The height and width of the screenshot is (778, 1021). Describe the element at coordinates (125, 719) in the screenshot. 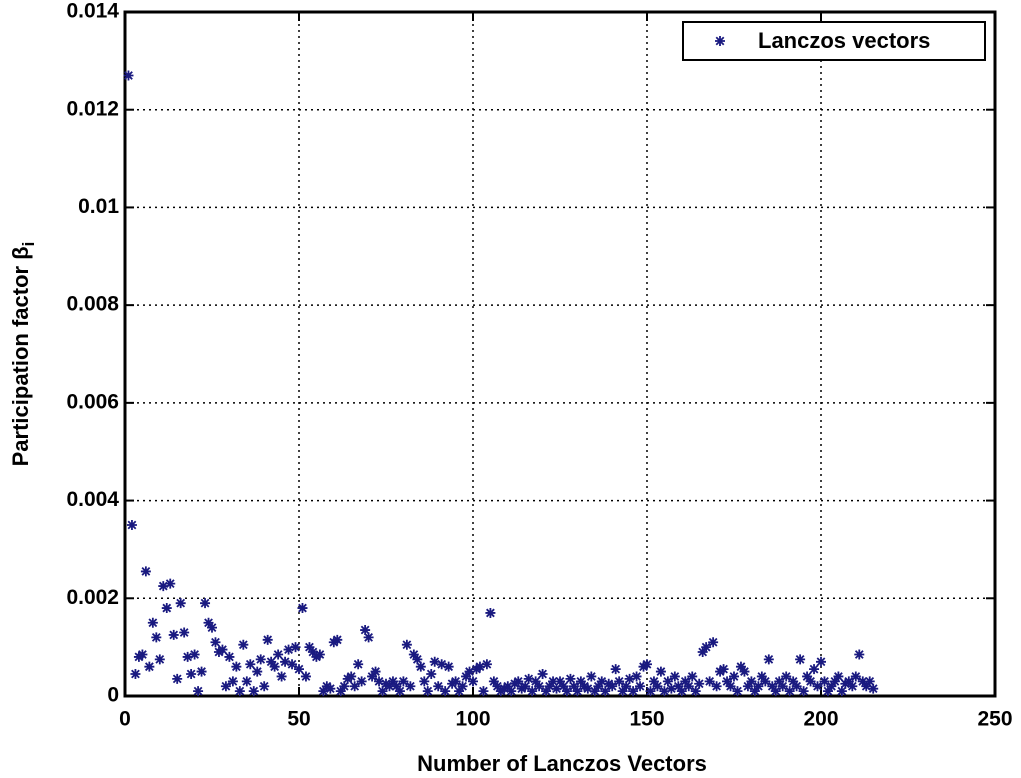

I see `x-tick-label: 0` at that location.